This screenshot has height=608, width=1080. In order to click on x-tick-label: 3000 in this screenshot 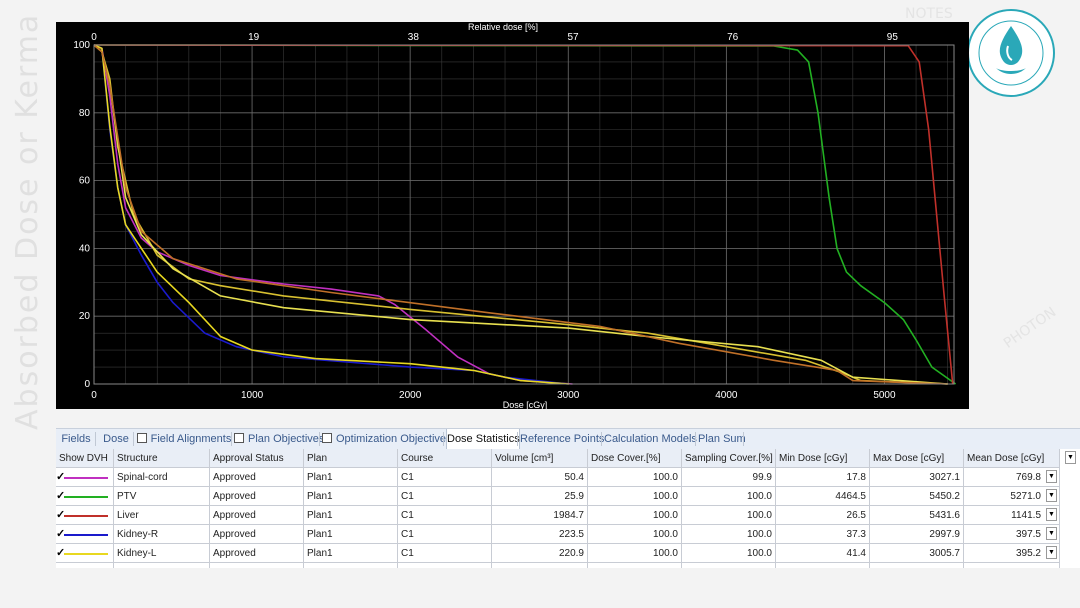, I will do `click(568, 395)`.